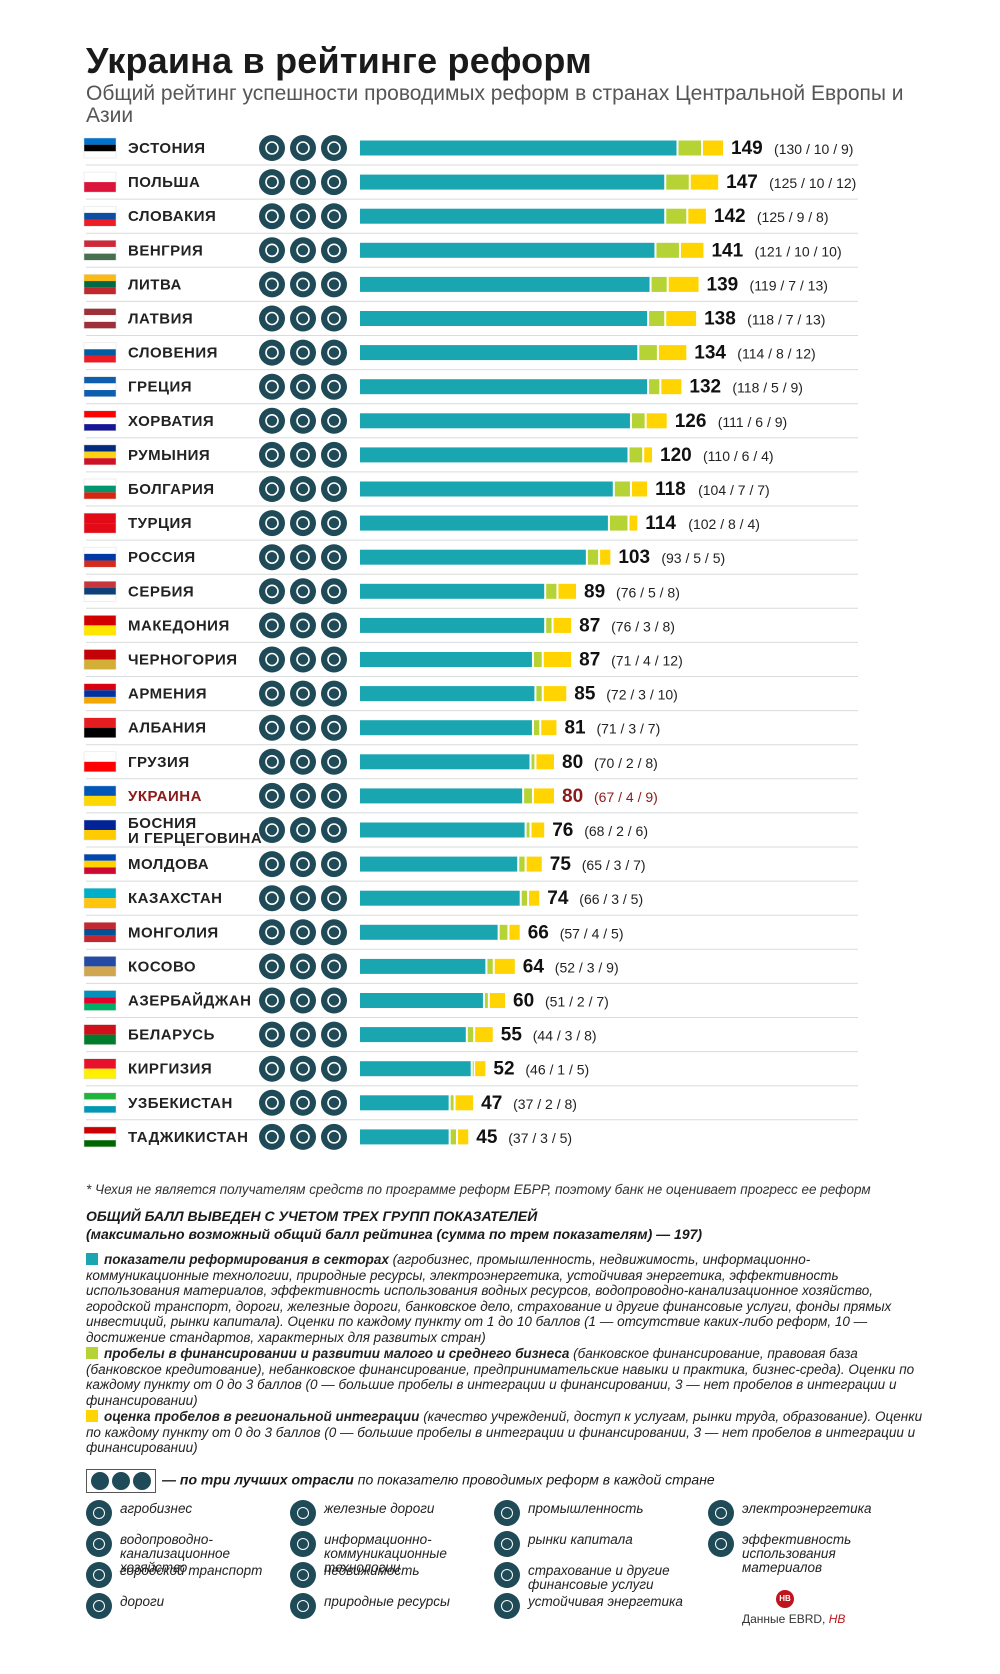  I want to click on parts-label: (37 / 2 / 8), so click(545, 1104).